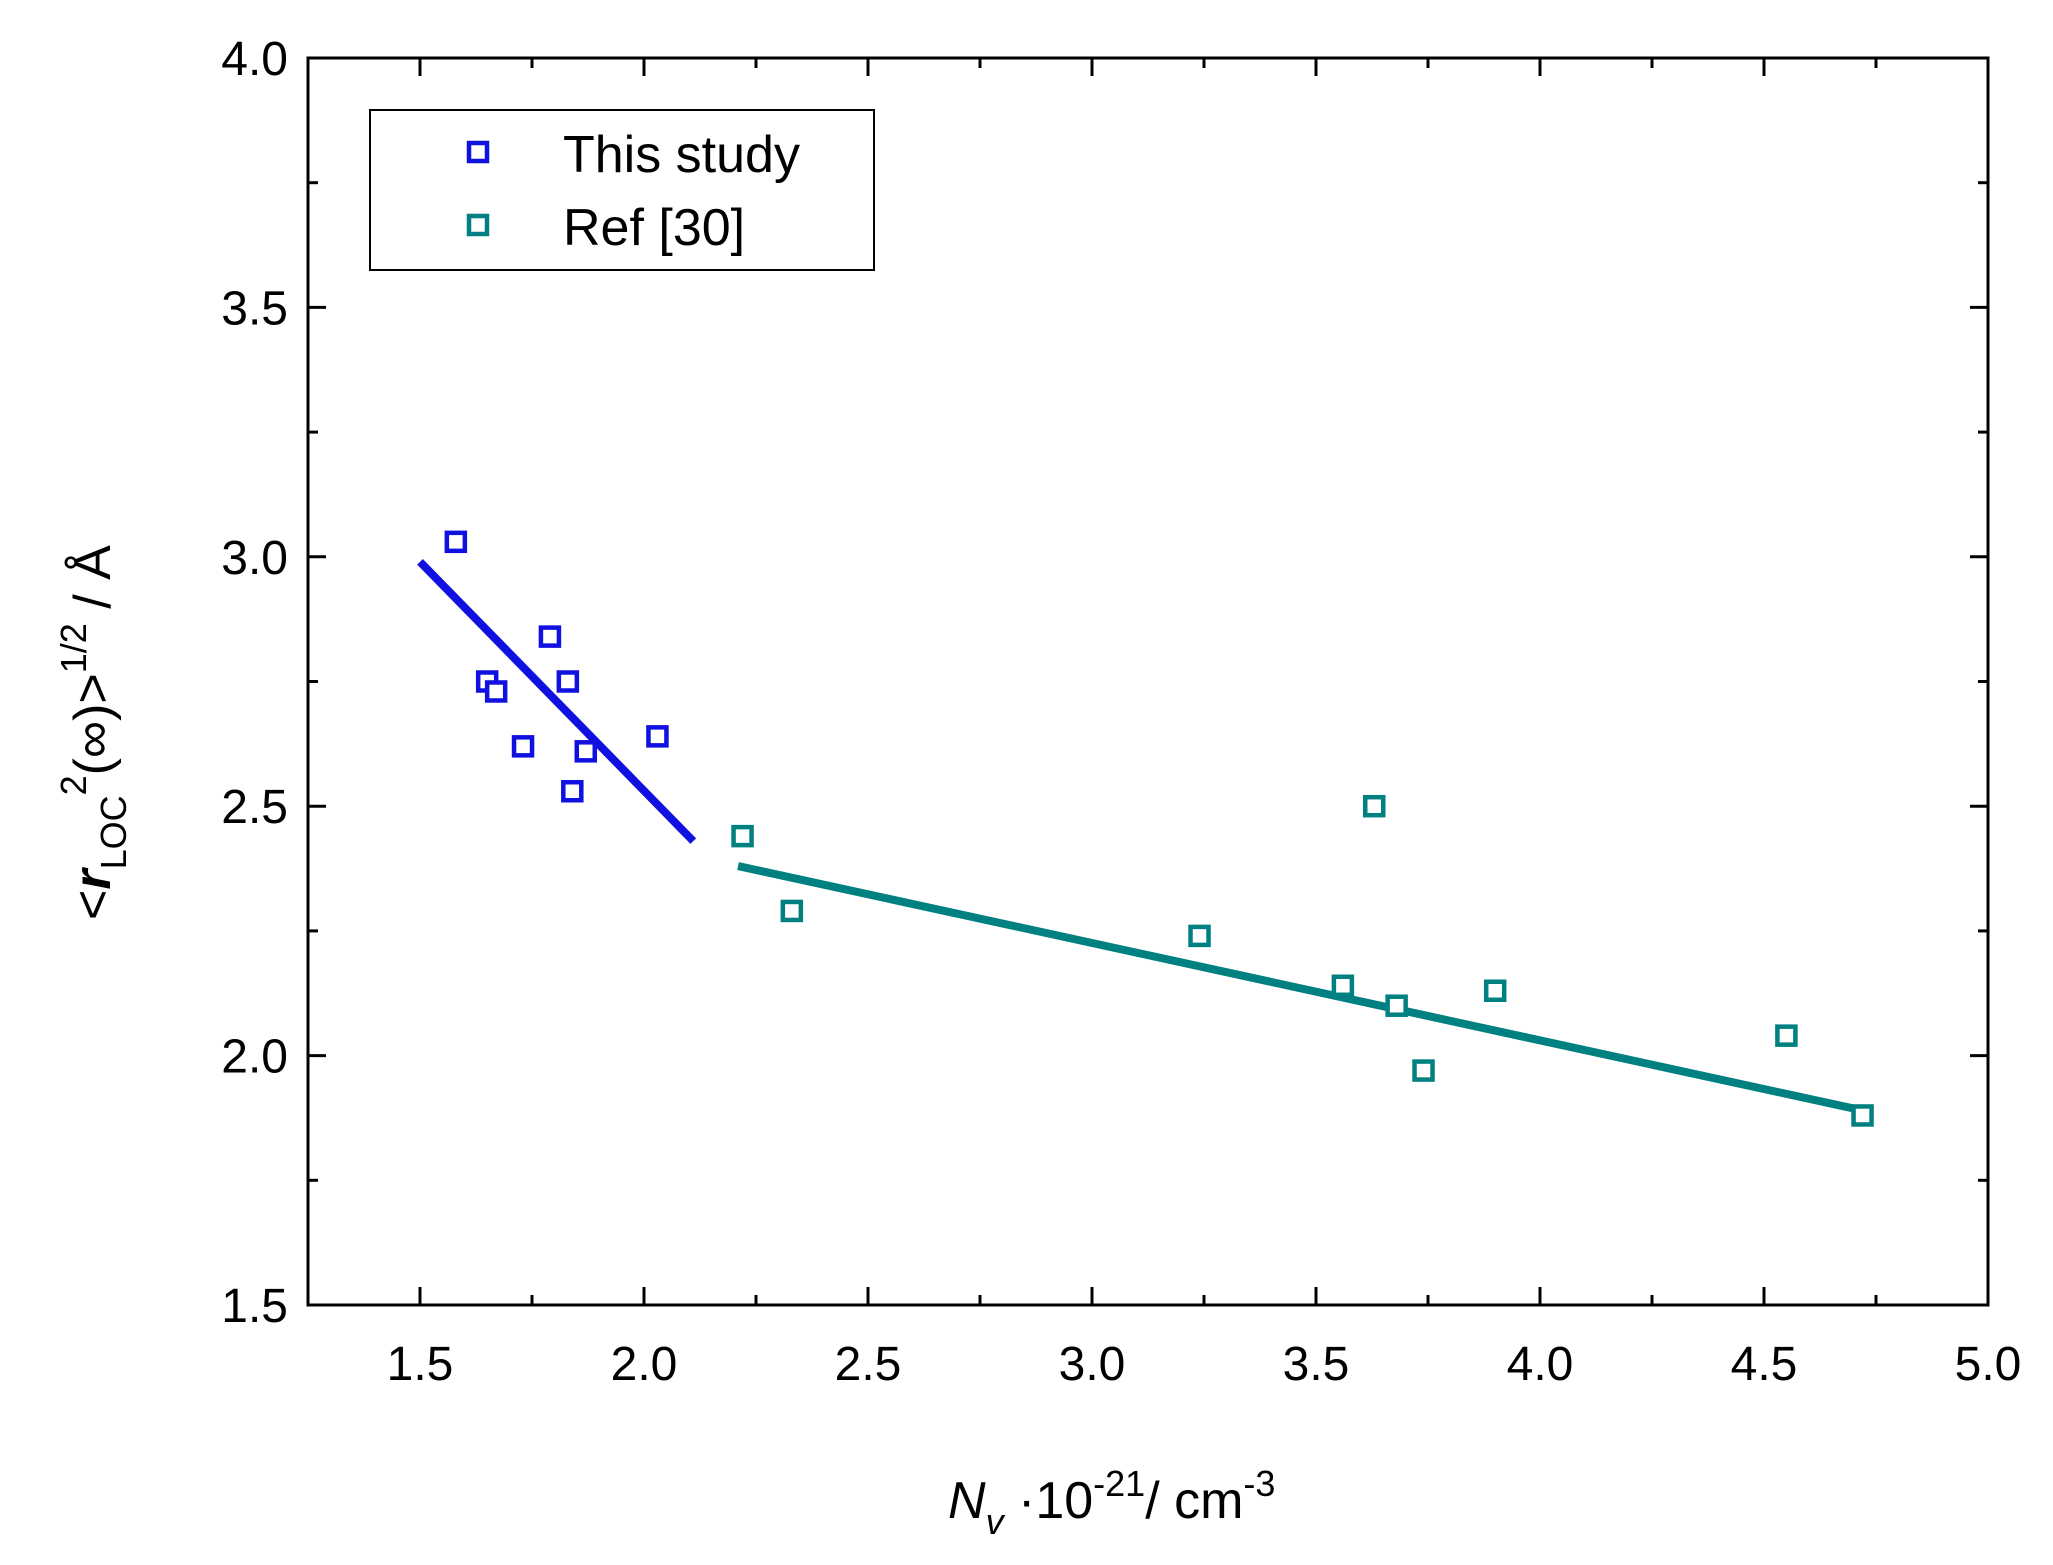  Describe the element at coordinates (420, 1364) in the screenshot. I see `x-tick-label: 1.5` at that location.